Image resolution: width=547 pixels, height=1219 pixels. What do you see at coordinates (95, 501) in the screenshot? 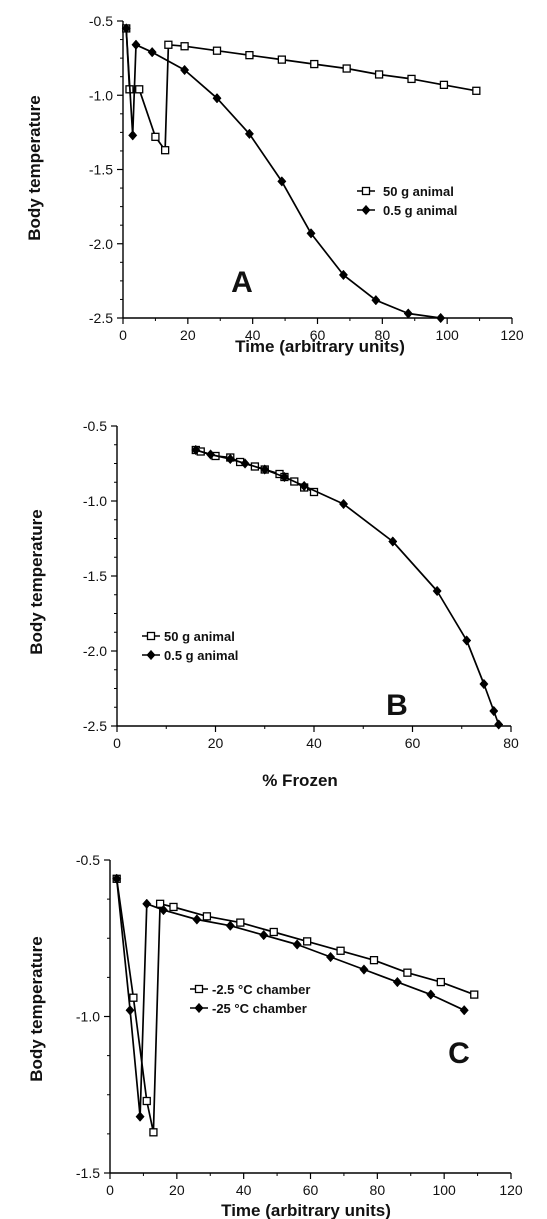
I see `panel-b-y-tick-label: -1.0` at bounding box center [95, 501].